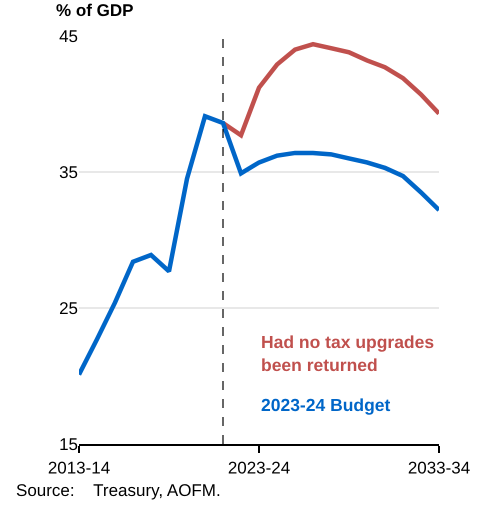  I want to click on x-tick-label: 2023-24, so click(259, 468).